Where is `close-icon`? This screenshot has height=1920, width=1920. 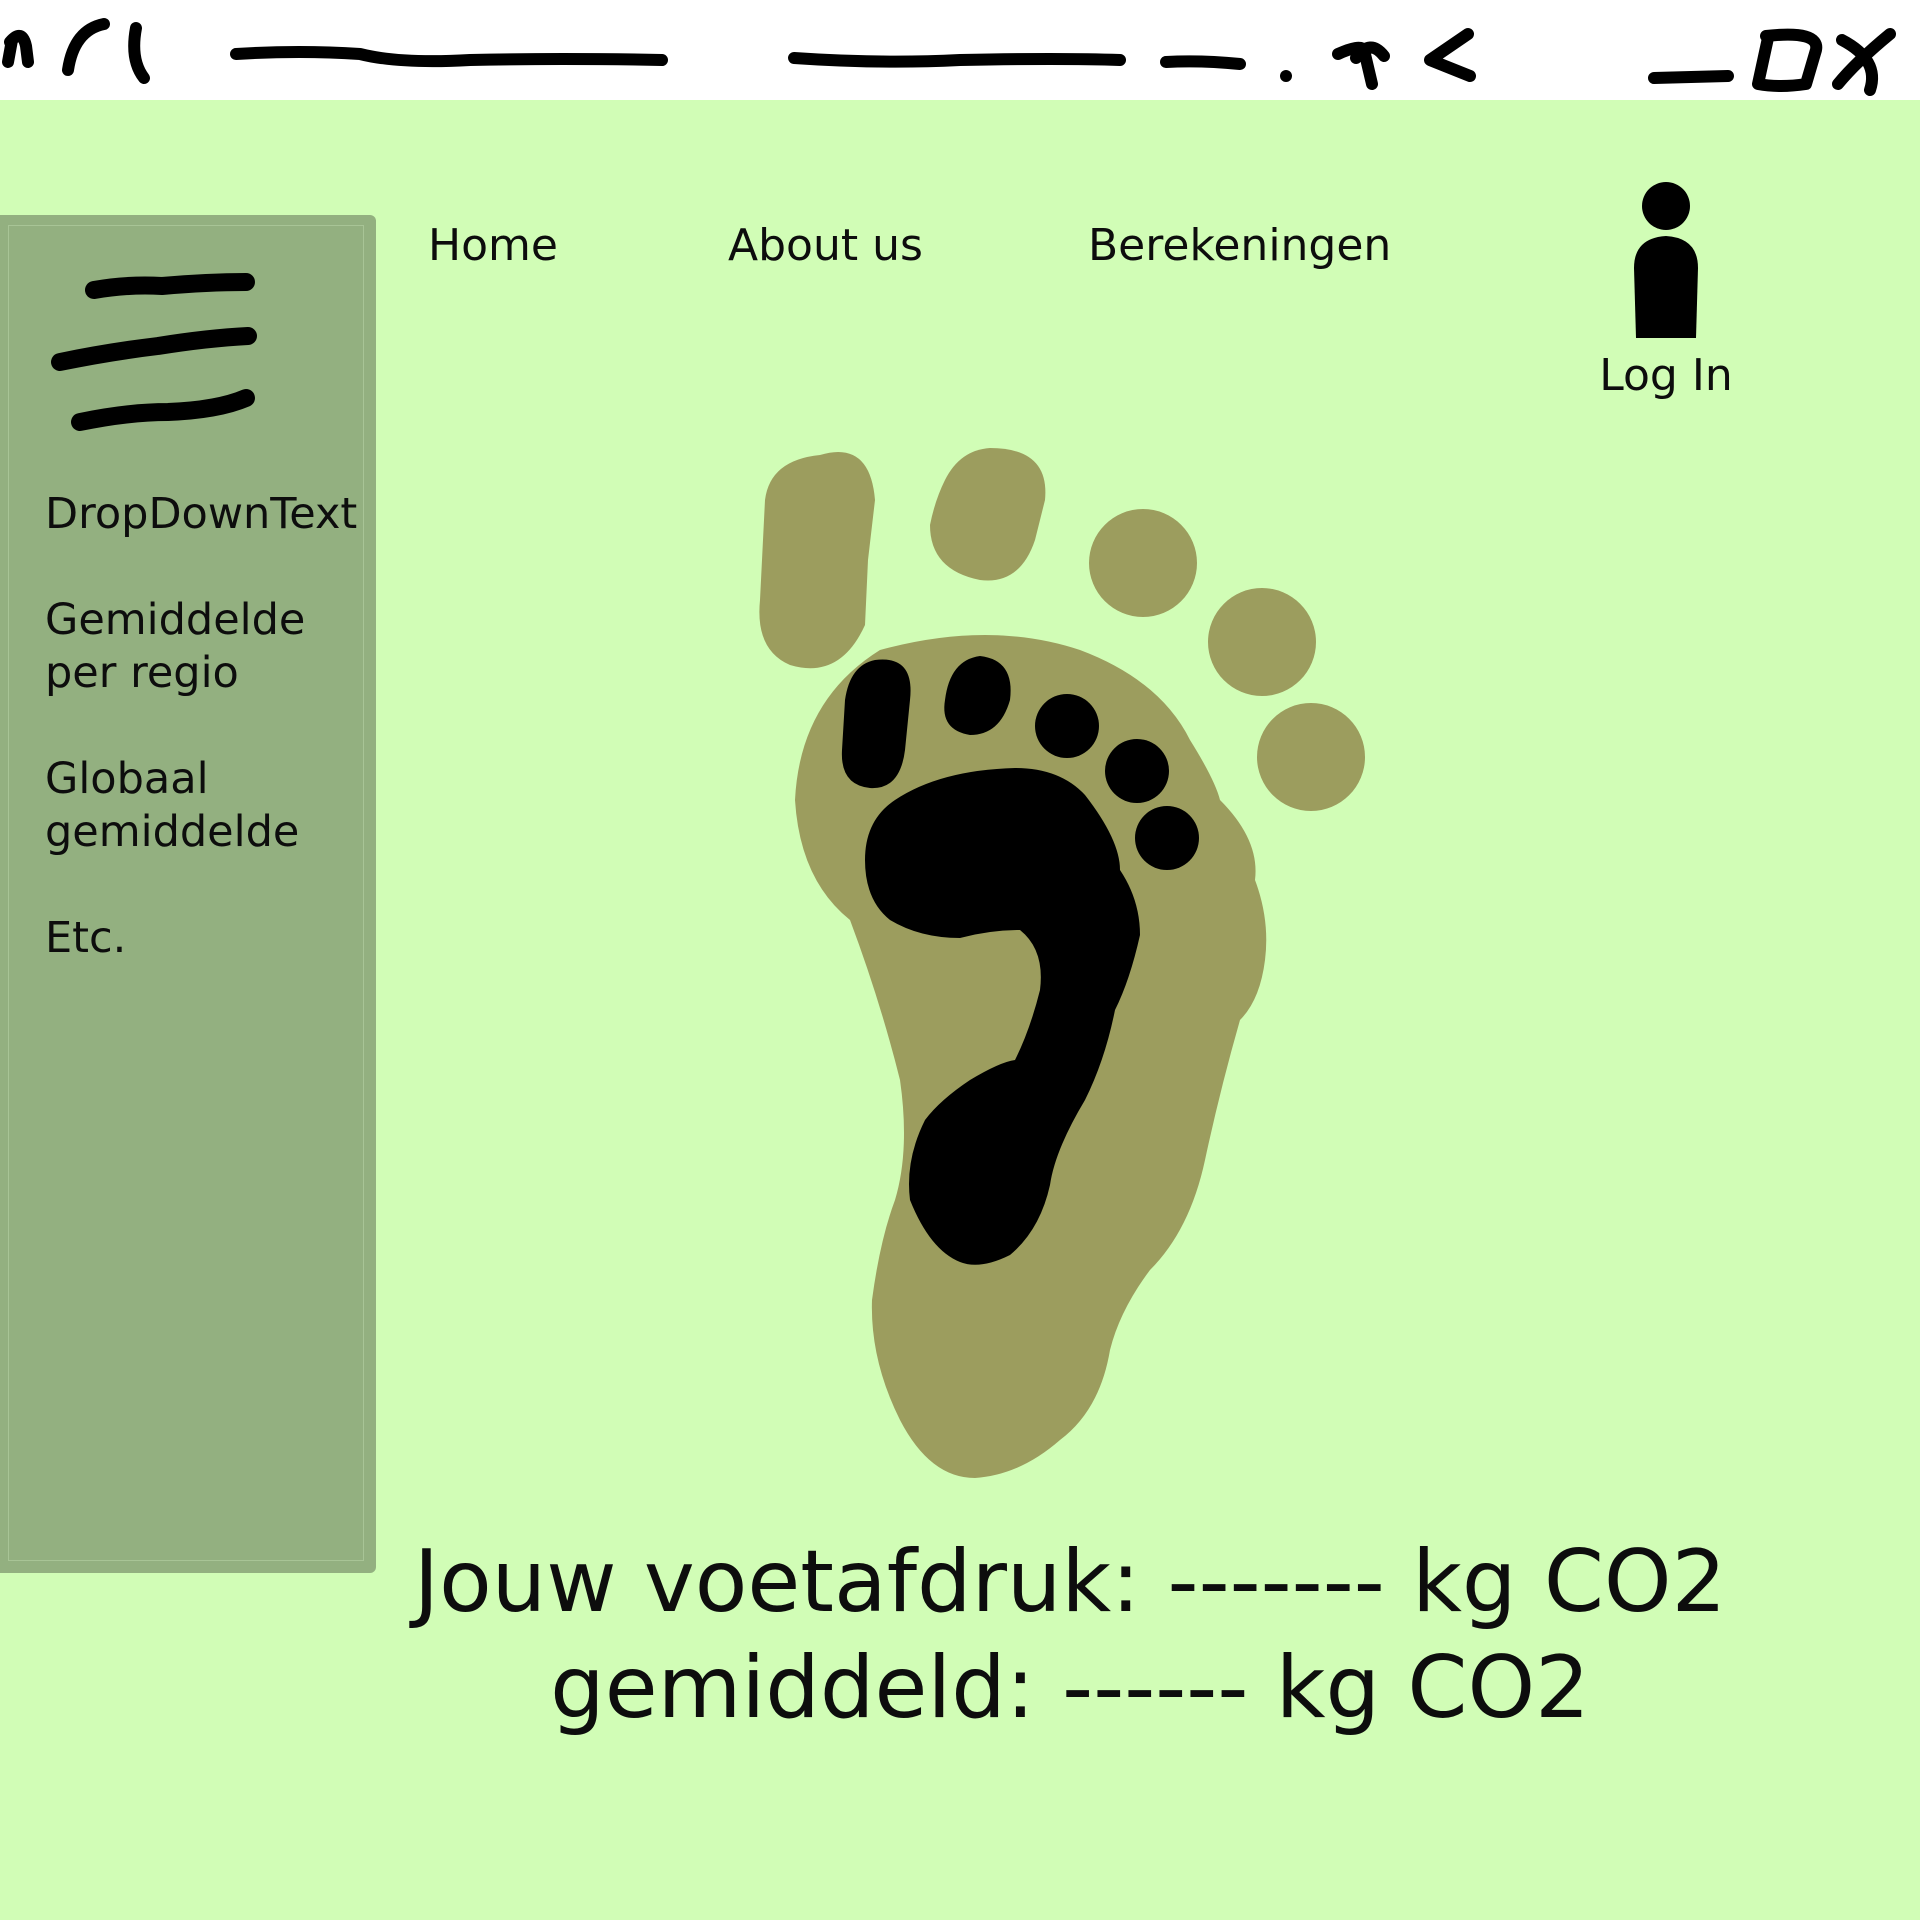 close-icon is located at coordinates (1864, 62).